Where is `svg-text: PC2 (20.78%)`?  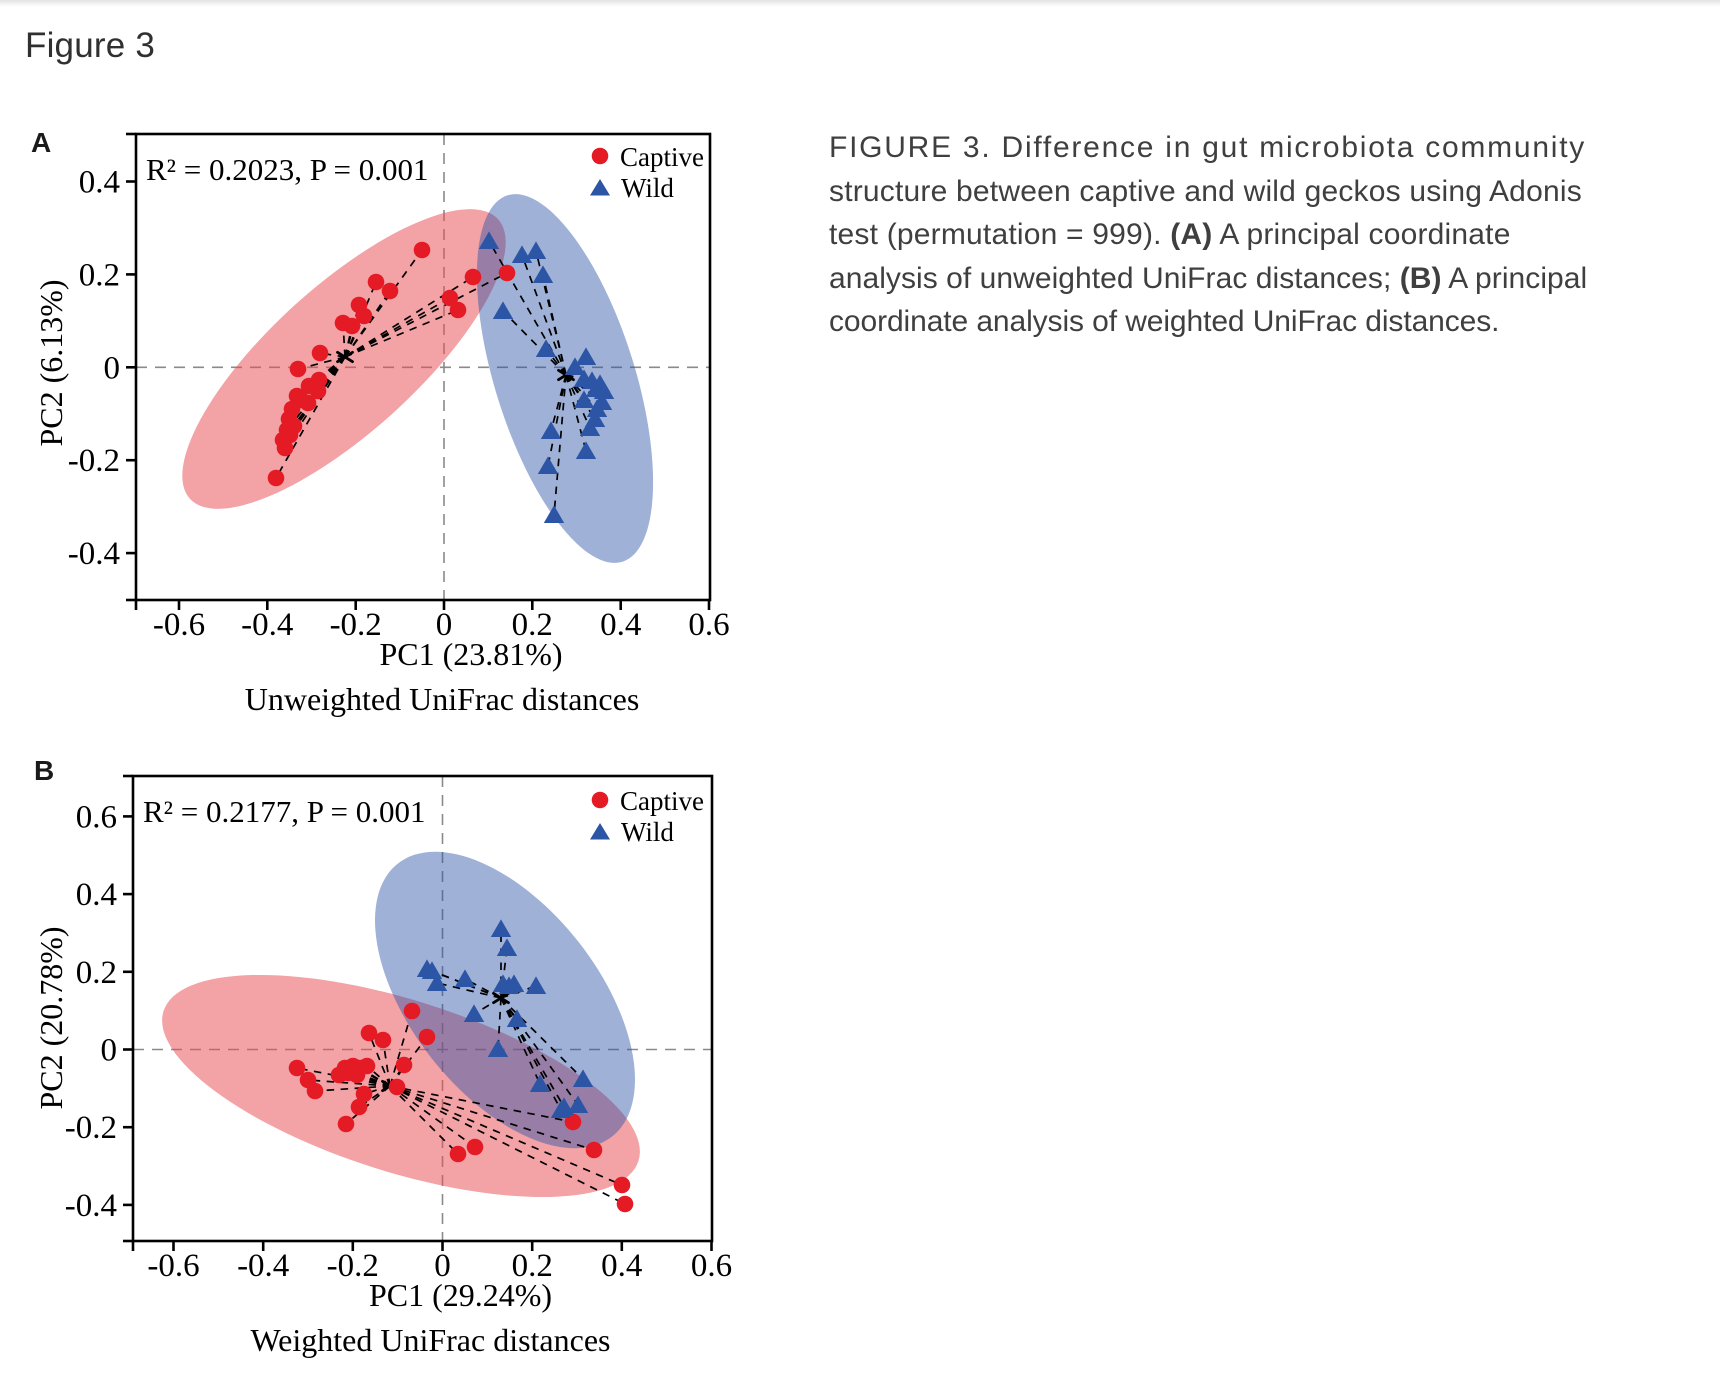 svg-text: PC2 (20.78%) is located at coordinates (51, 1017).